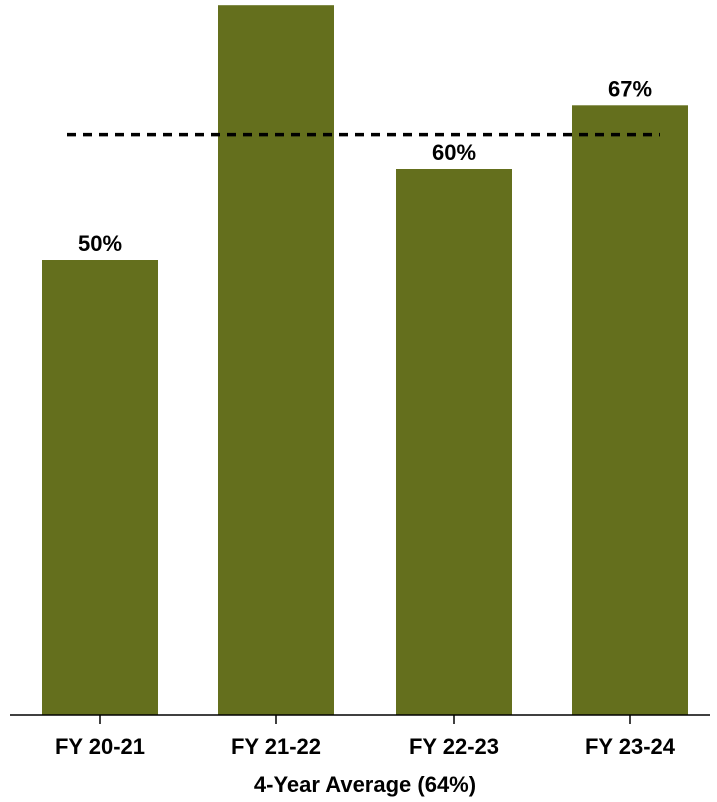  Describe the element at coordinates (365, 737) in the screenshot. I see `x-ticks-layer: FY 20-21 FY 21-22 FY 22-23 FY 23-24` at that location.